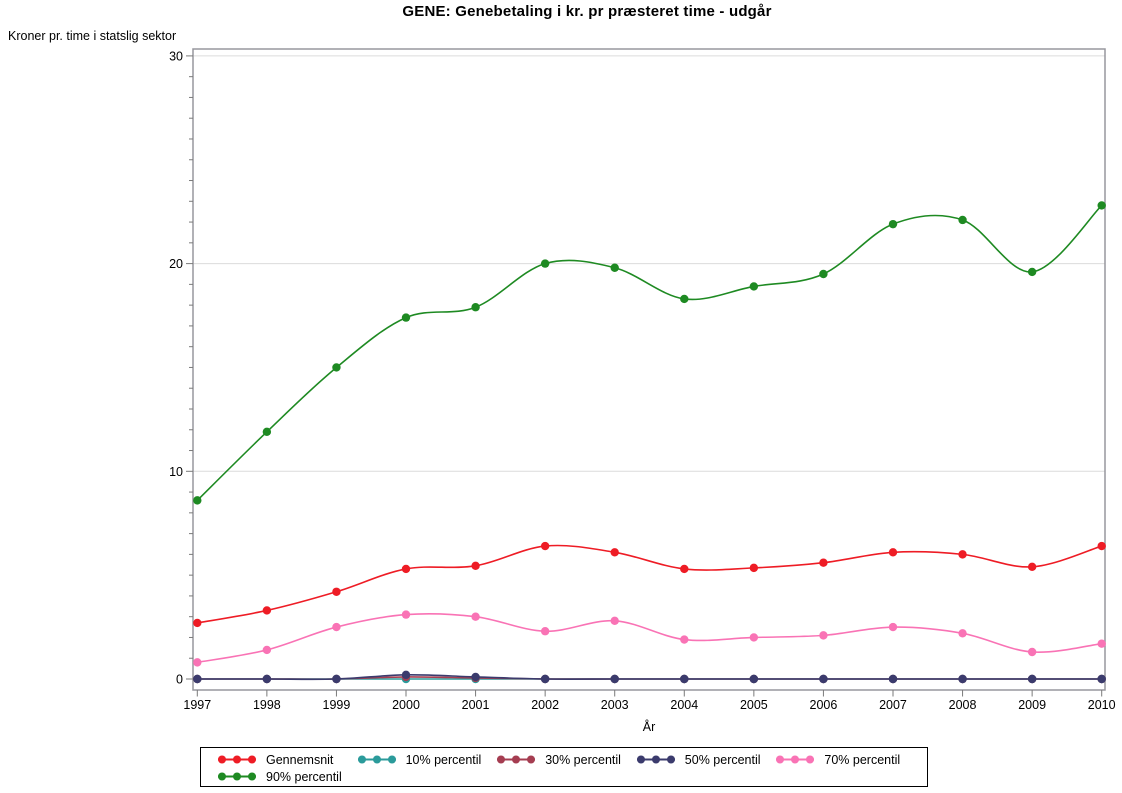 This screenshot has width=1122, height=793. Describe the element at coordinates (1032, 652) in the screenshot. I see `data-point-70-percentil-2009` at that location.